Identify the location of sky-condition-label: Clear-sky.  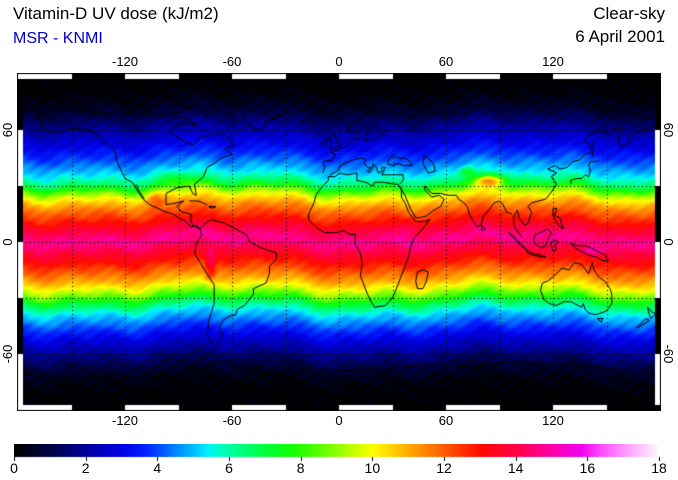
(629, 13).